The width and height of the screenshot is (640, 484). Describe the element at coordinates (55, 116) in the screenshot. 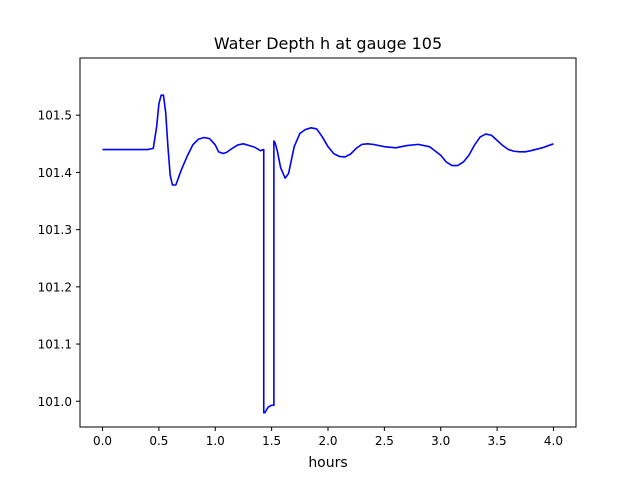

I see `y-tick-label: 101.5` at that location.